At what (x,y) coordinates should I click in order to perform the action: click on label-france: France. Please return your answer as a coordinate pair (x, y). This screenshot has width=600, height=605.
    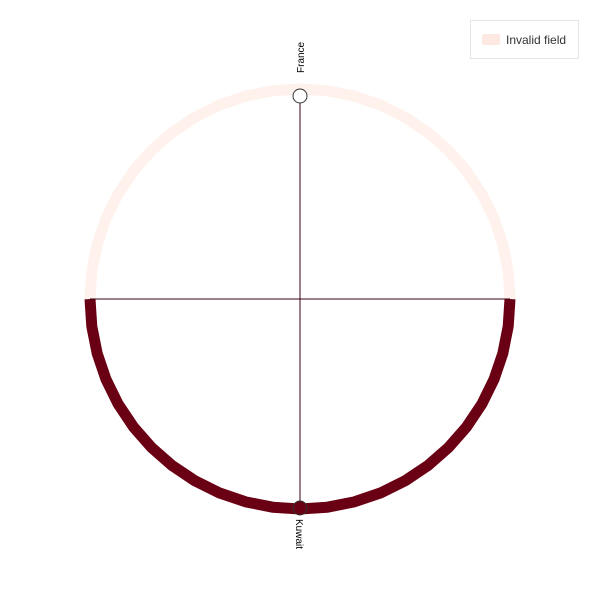
    Looking at the image, I should click on (301, 57).